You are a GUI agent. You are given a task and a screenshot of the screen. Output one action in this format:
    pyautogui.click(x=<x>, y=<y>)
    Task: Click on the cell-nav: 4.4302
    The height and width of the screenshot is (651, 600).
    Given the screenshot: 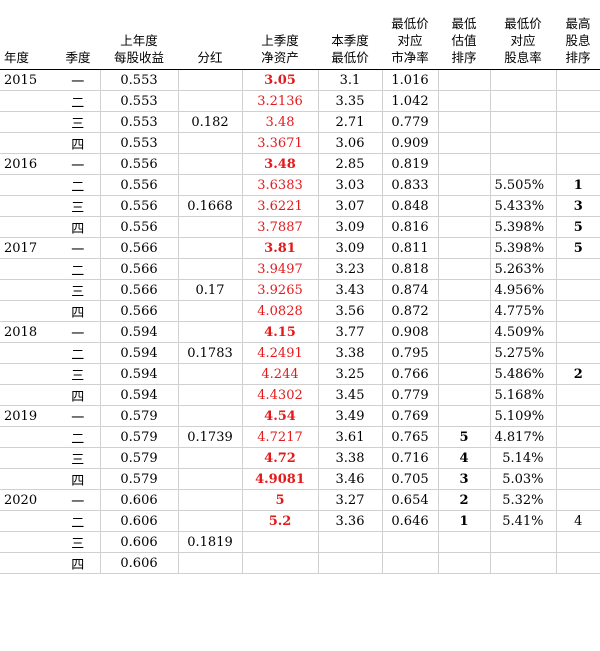 What is the action you would take?
    pyautogui.click(x=280, y=395)
    